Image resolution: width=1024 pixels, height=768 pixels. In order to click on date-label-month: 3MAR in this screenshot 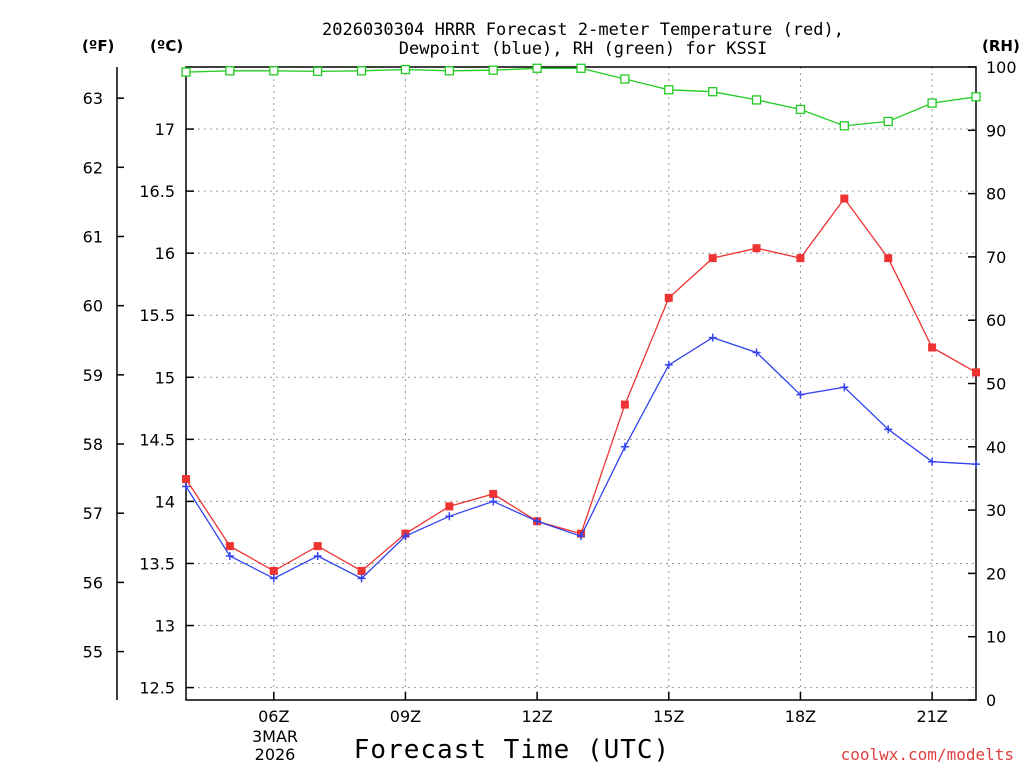, I will do `click(275, 736)`.